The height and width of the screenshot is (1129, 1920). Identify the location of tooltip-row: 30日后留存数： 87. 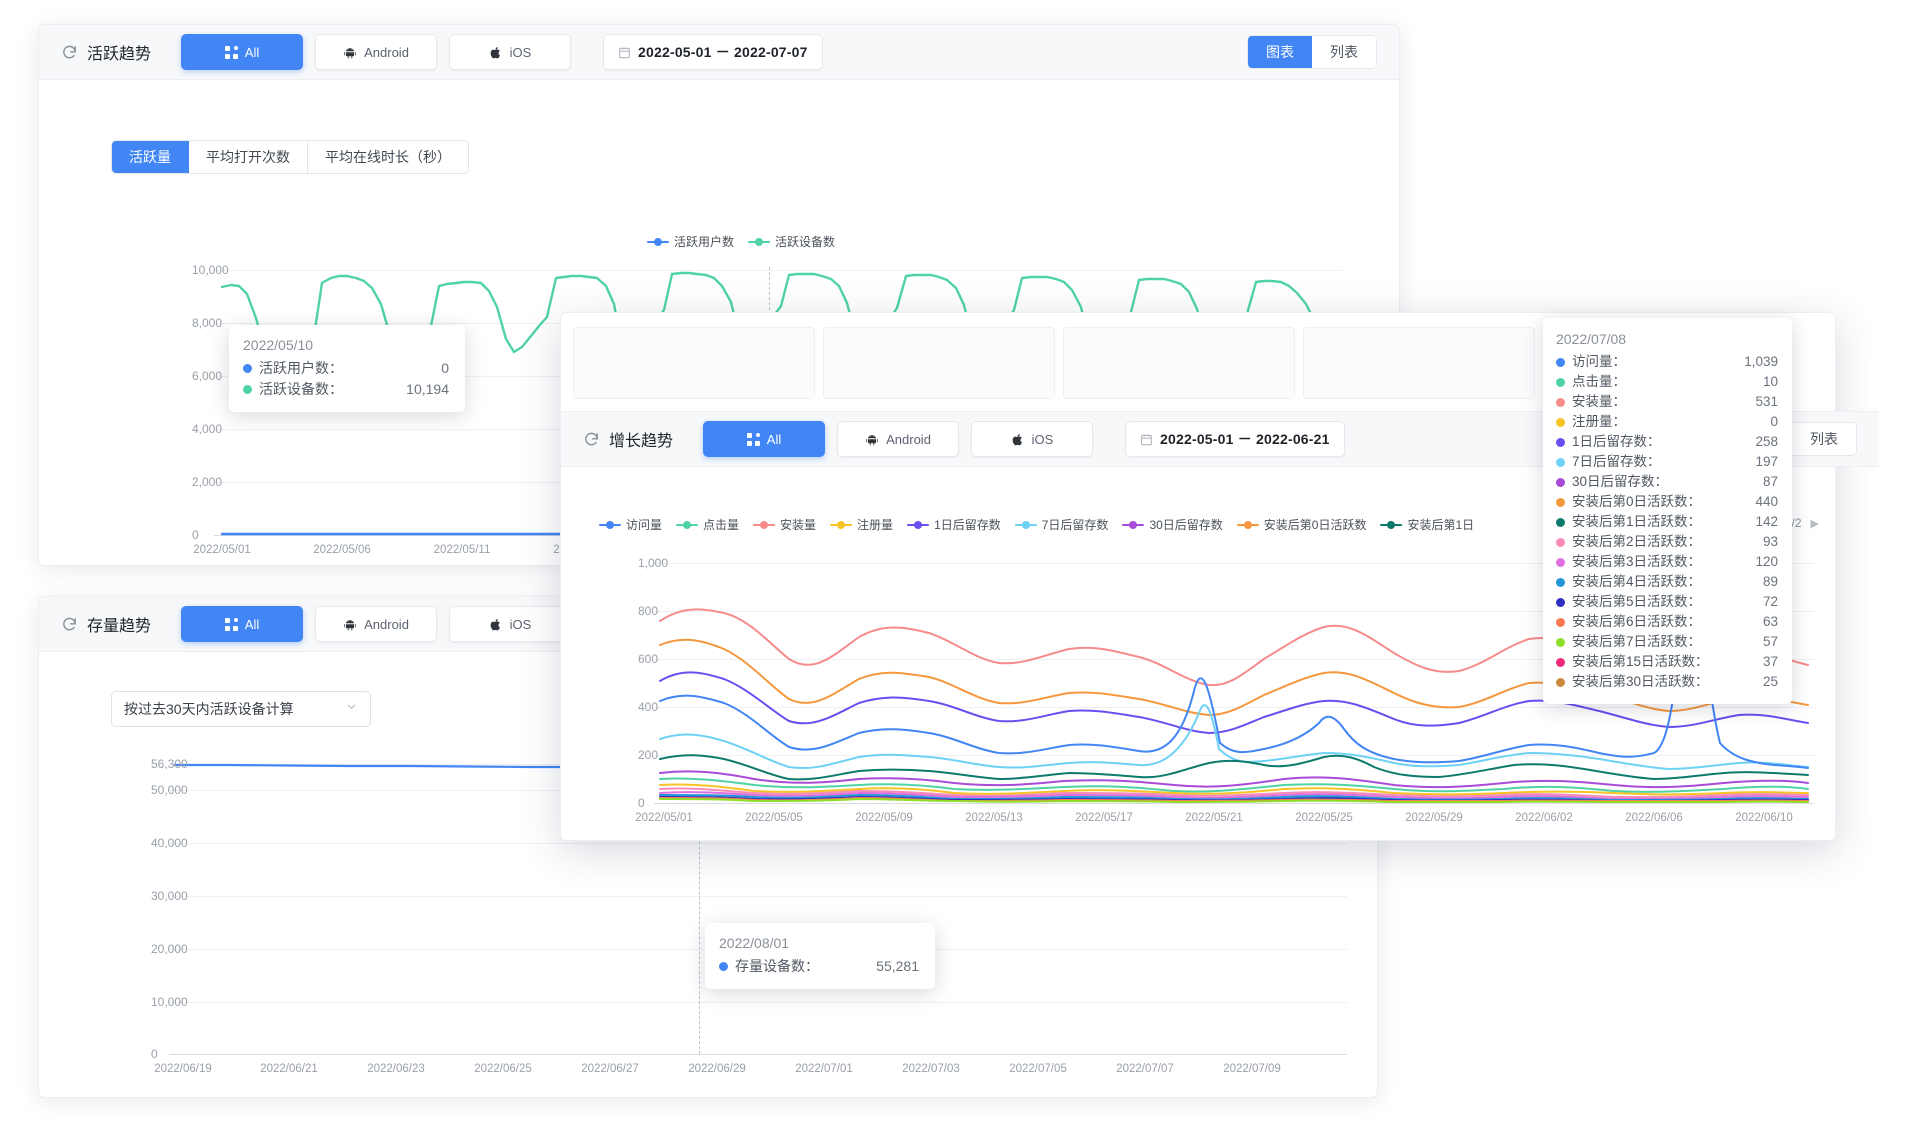
(1667, 482).